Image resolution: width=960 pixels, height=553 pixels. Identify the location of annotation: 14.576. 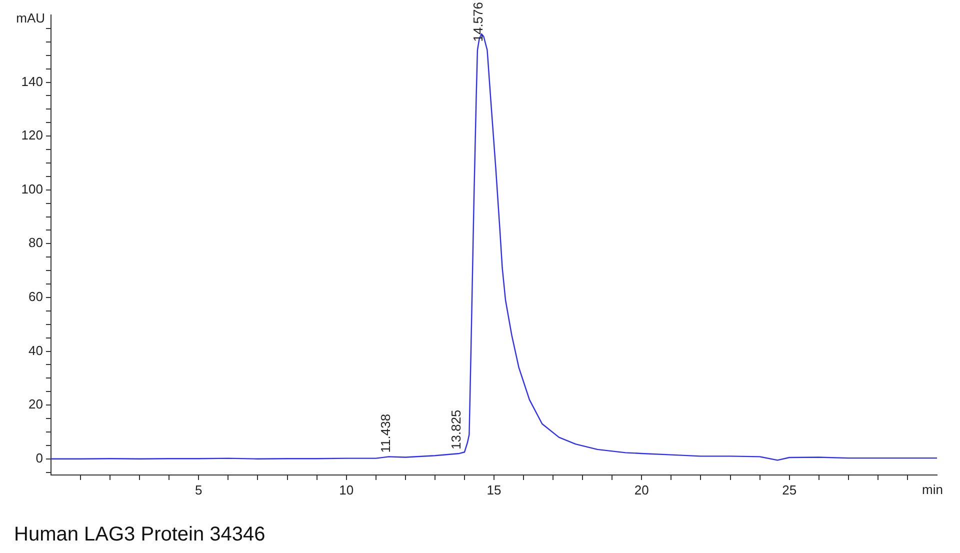
(478, 22).